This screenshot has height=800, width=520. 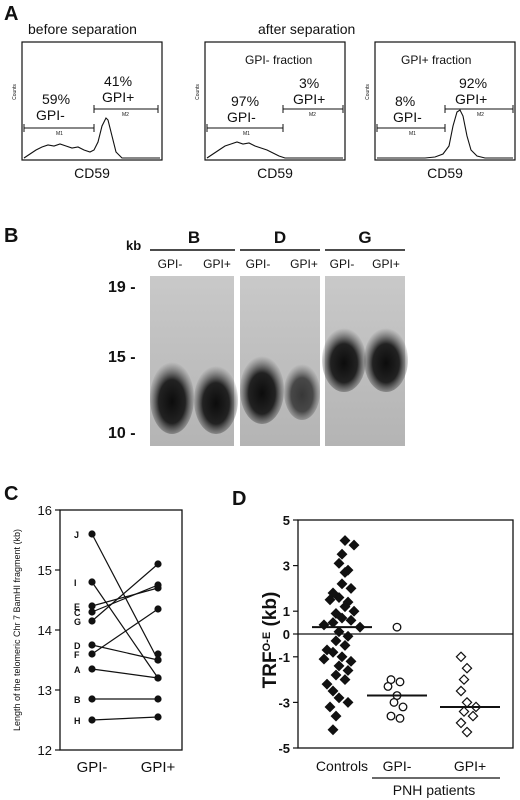 I want to click on panel-d-y-tick-label: -3, so click(x=284, y=702).